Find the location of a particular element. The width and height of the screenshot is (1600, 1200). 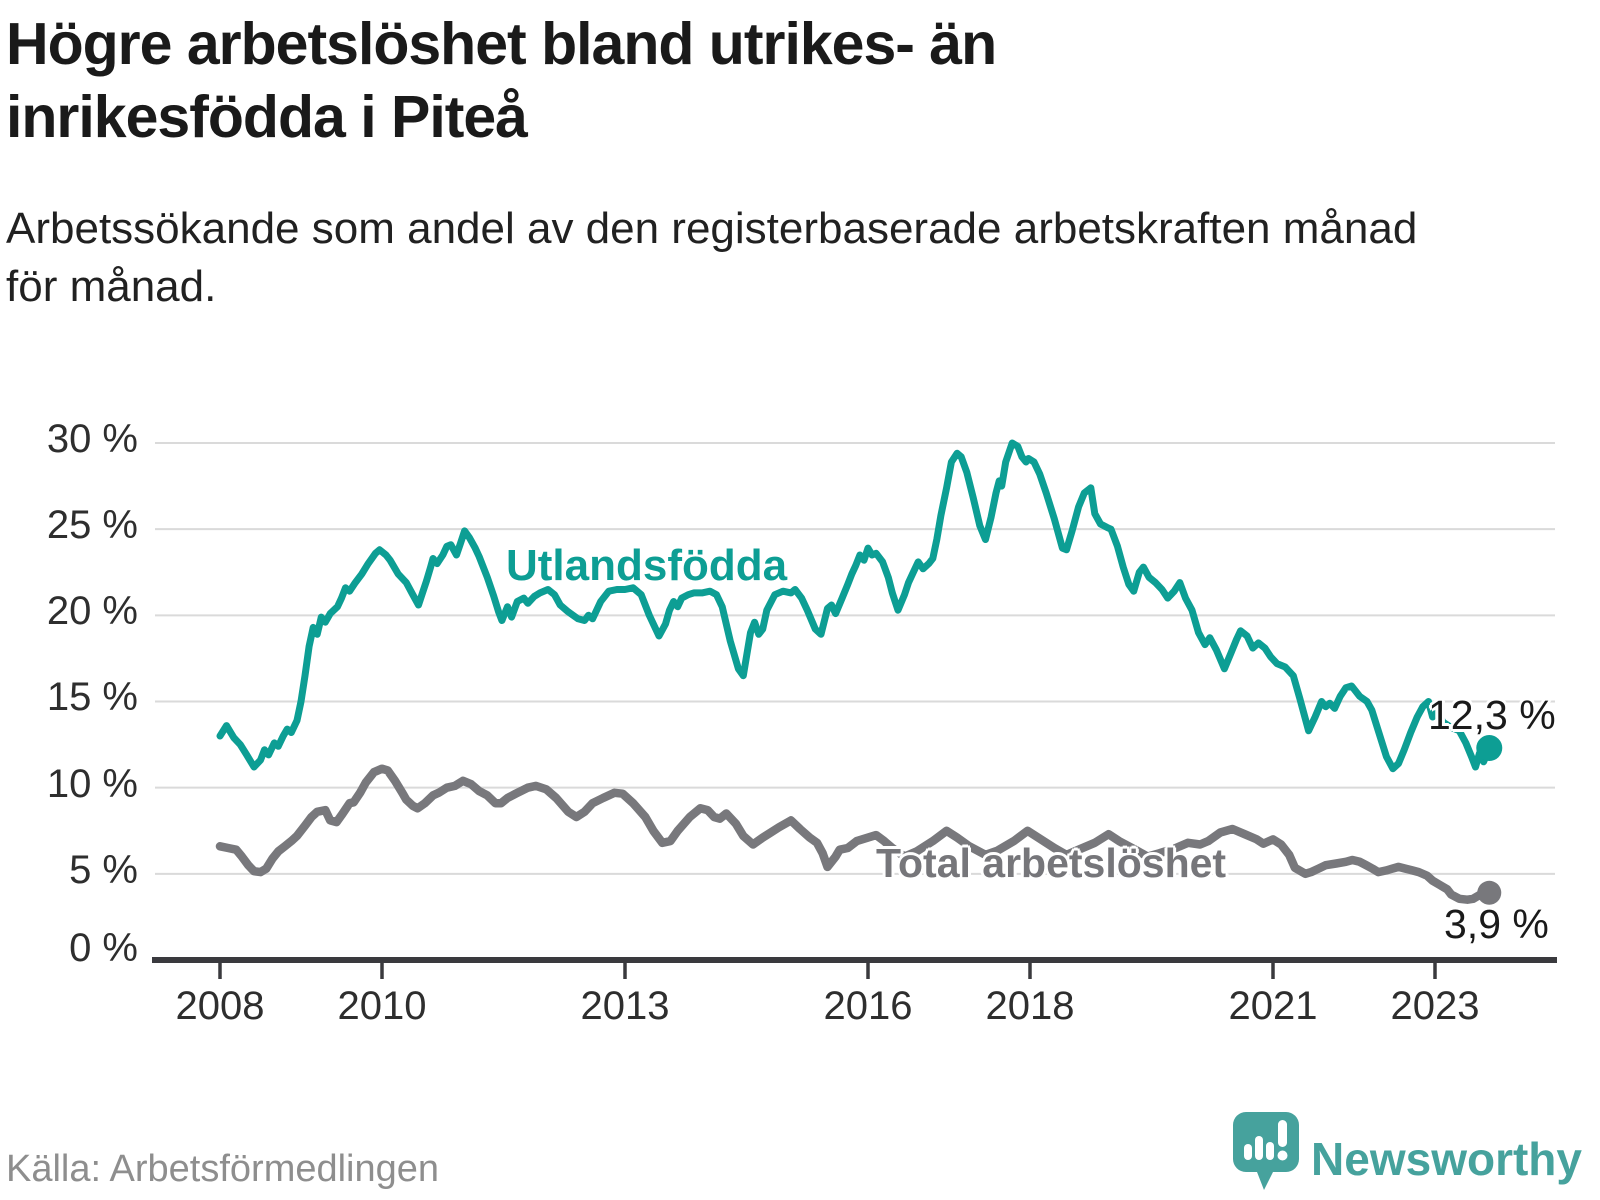

newsworthy-logo-text: Newsworthy is located at coordinates (1446, 1159).